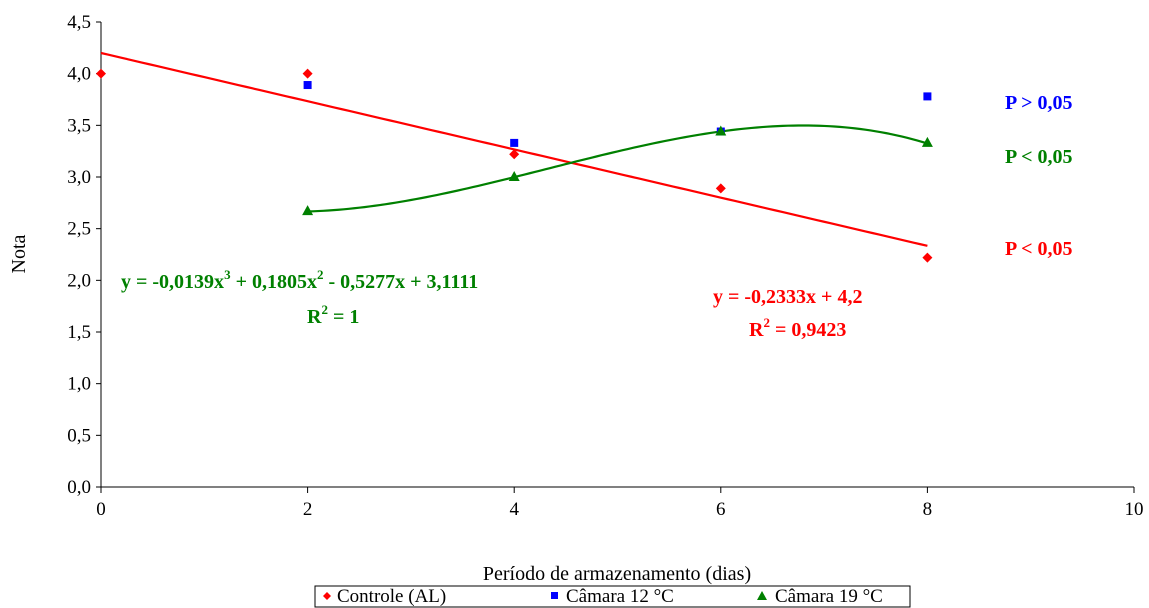  What do you see at coordinates (617, 574) in the screenshot?
I see `x-axis-title: Período de armazenamento (dias)` at bounding box center [617, 574].